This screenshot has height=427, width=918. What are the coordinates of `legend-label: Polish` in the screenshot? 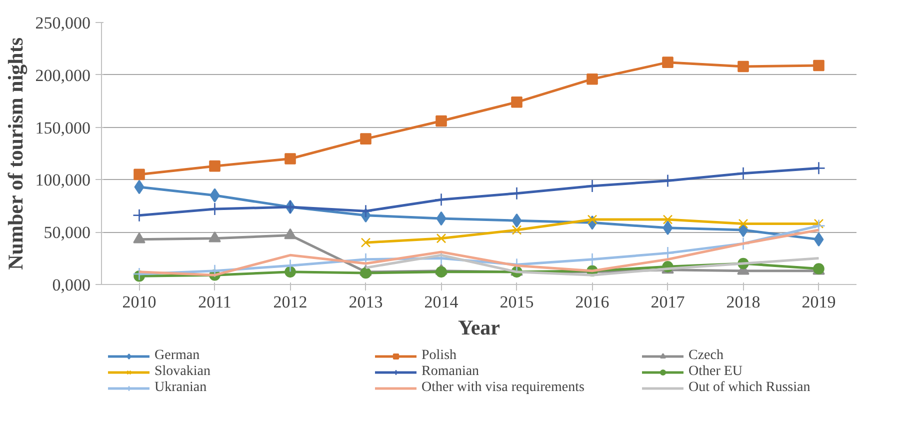 It's located at (440, 356).